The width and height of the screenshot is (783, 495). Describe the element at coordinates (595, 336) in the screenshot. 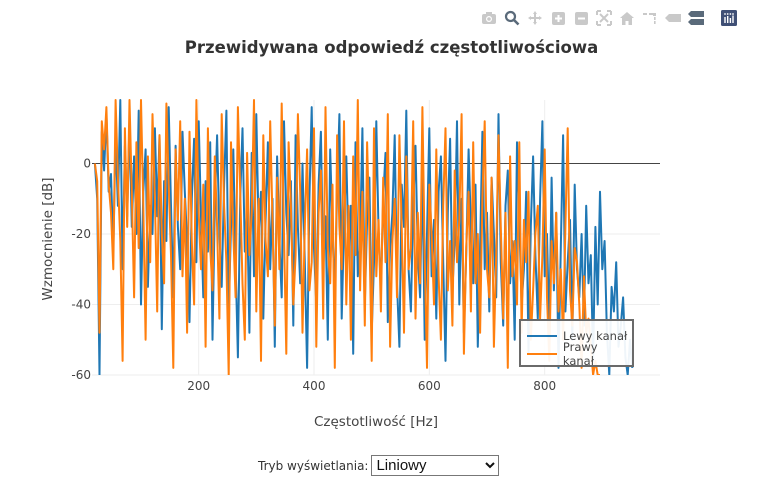

I see `legend-label-left: Lewy kanał` at that location.